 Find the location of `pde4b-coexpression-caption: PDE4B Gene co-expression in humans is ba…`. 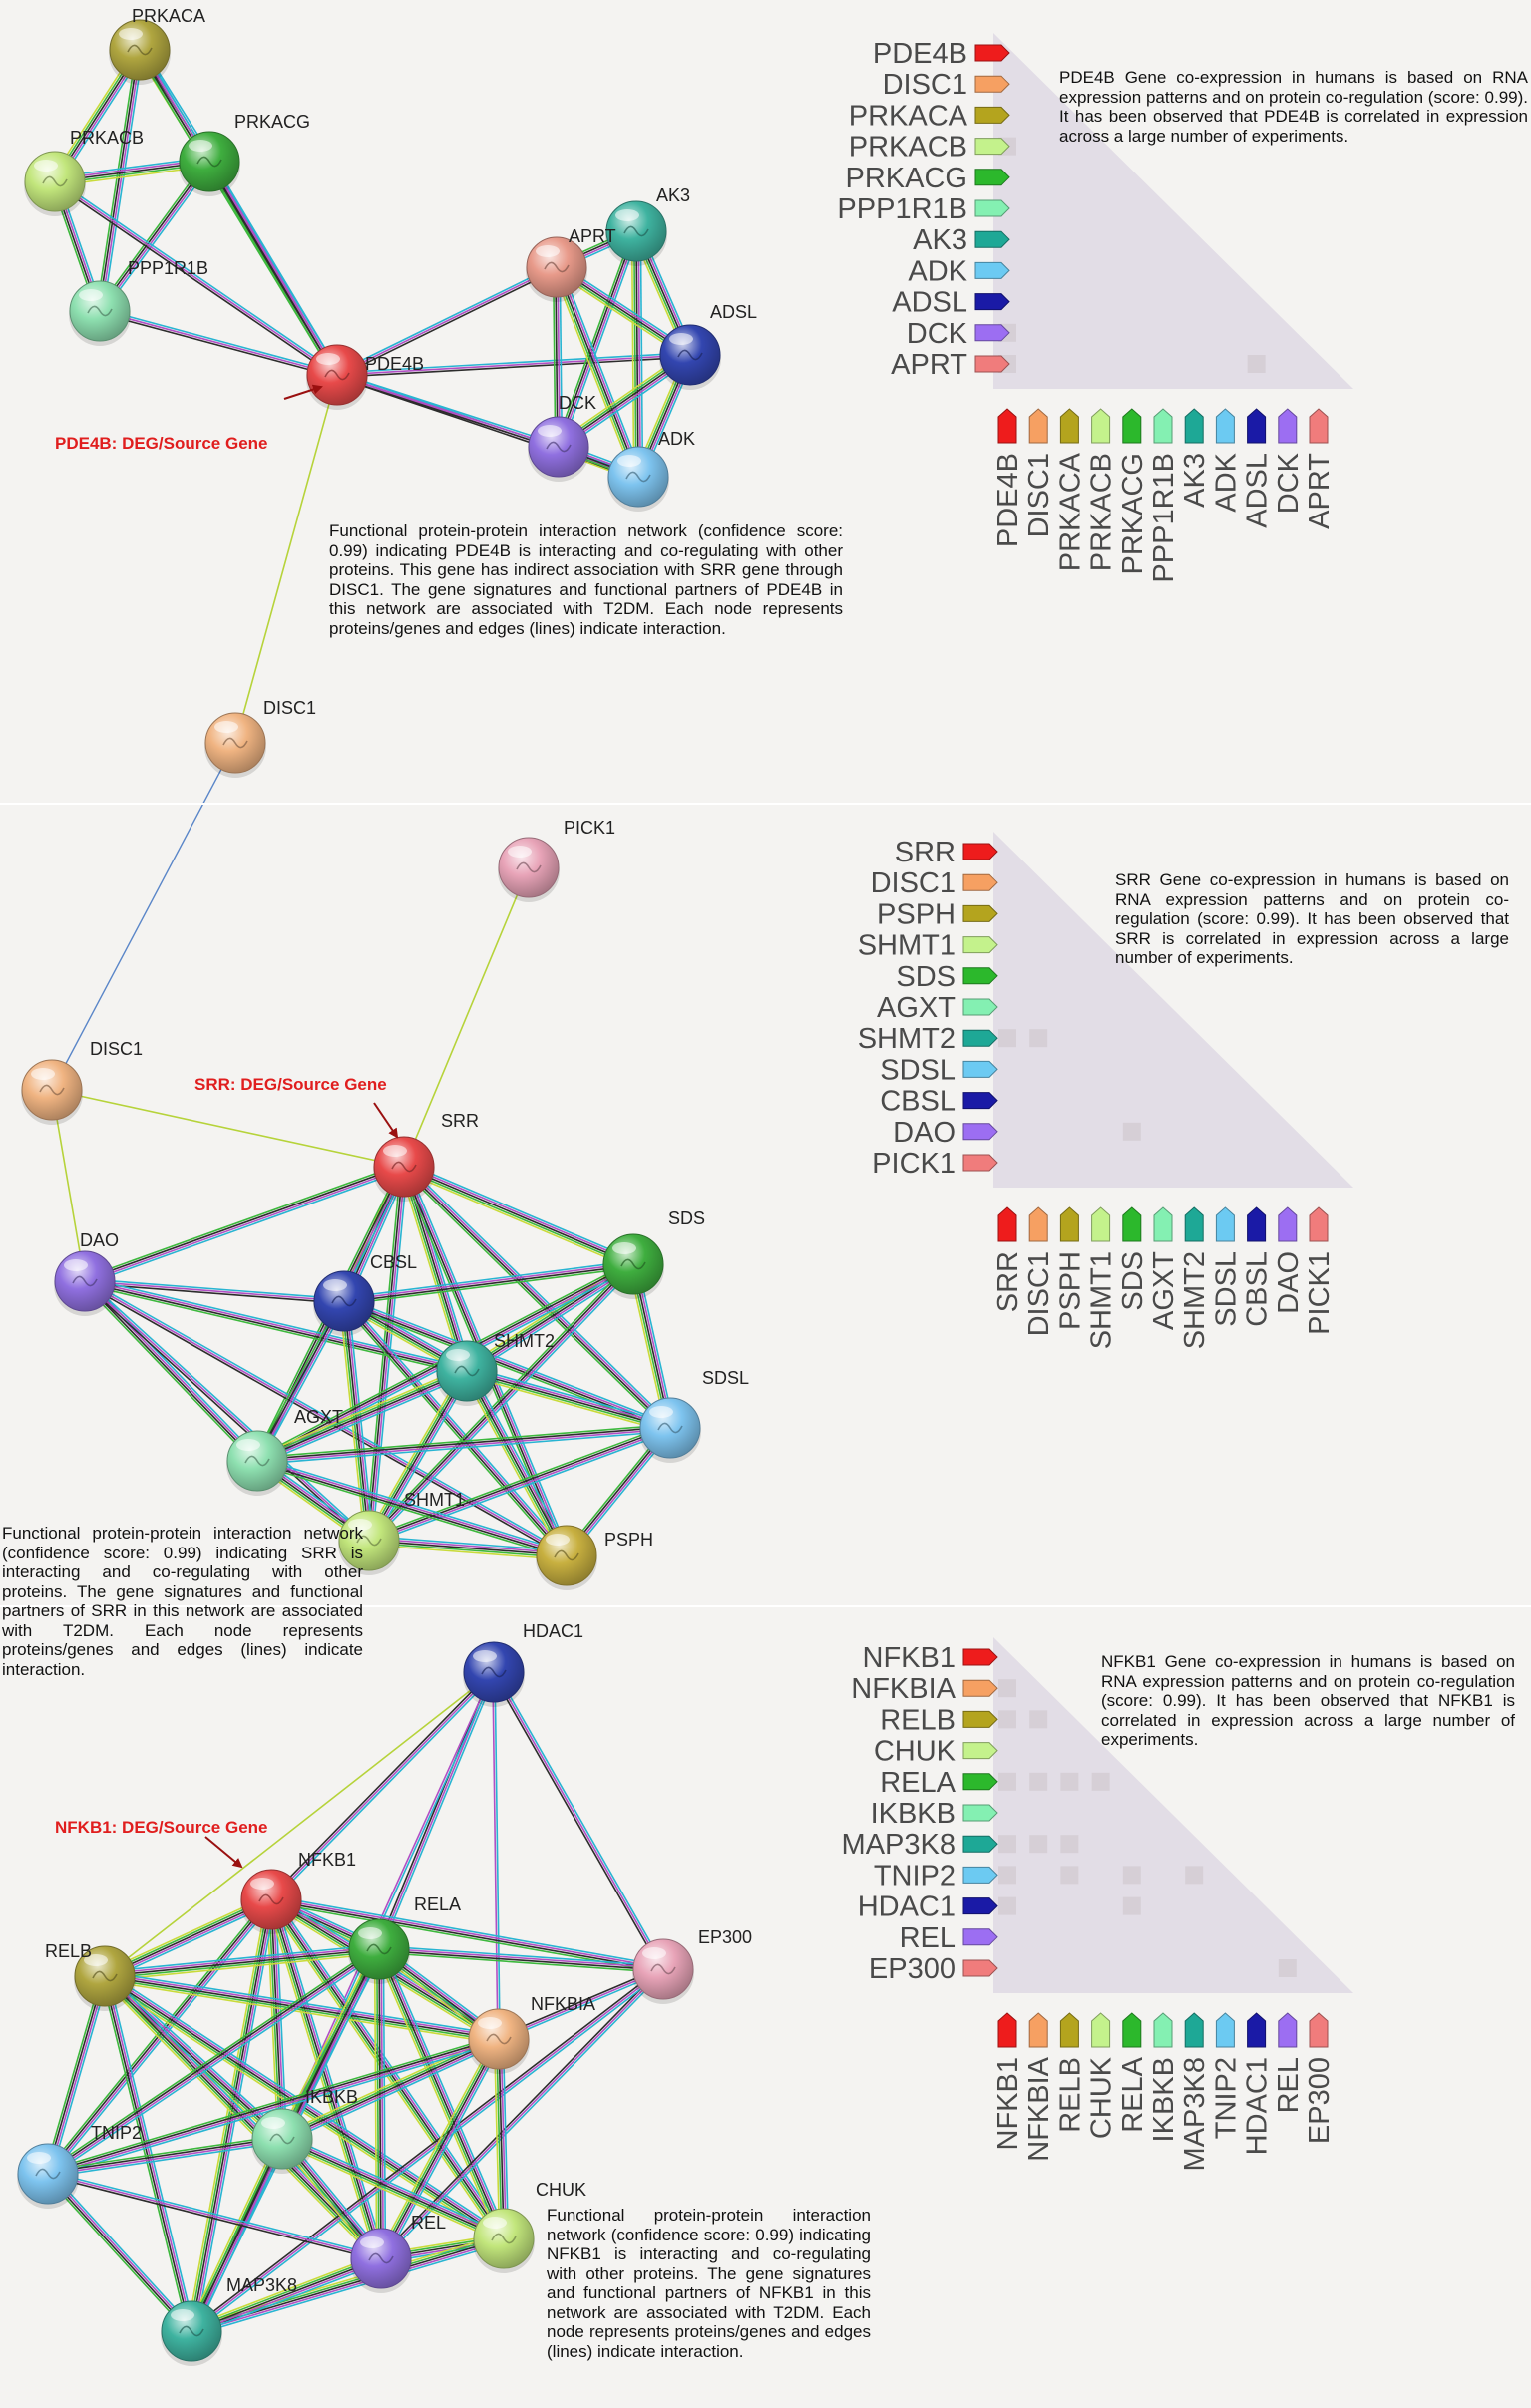

pde4b-coexpression-caption: PDE4B Gene co-expression in humans is ba… is located at coordinates (1294, 107).